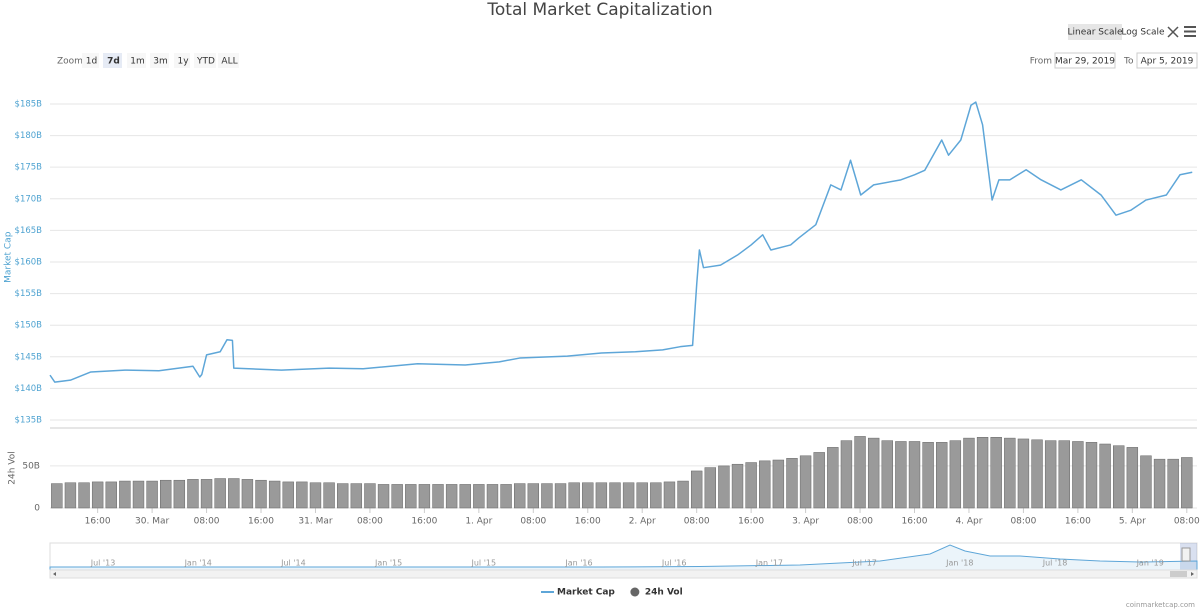 The width and height of the screenshot is (1200, 611). I want to click on x-tick-label: 2. Apr, so click(642, 522).